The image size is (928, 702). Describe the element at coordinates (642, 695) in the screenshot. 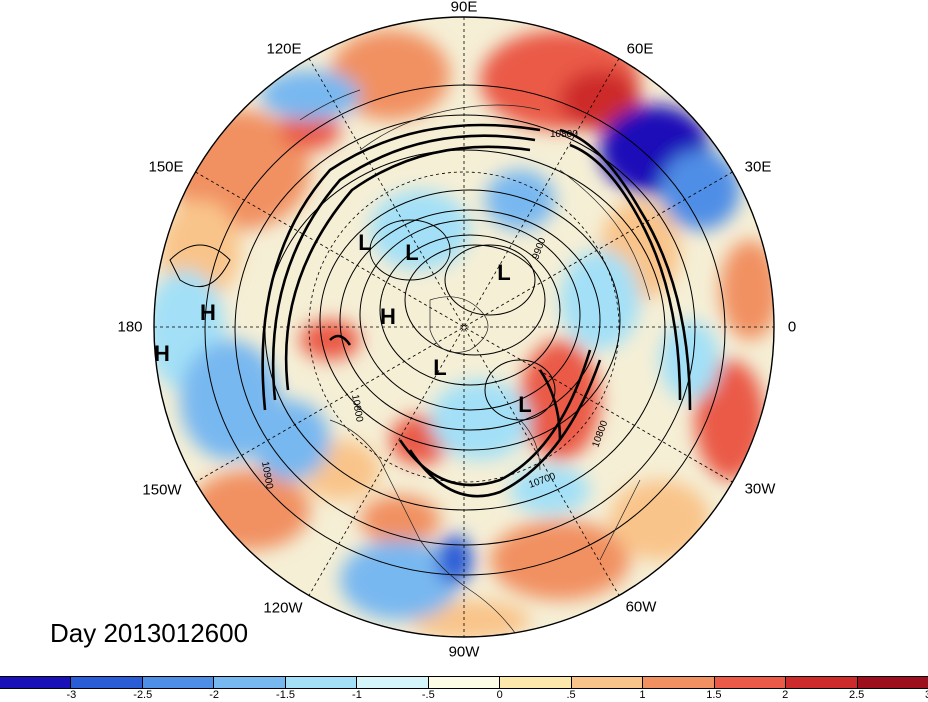

I see `colorbar-tick-label: 1` at that location.